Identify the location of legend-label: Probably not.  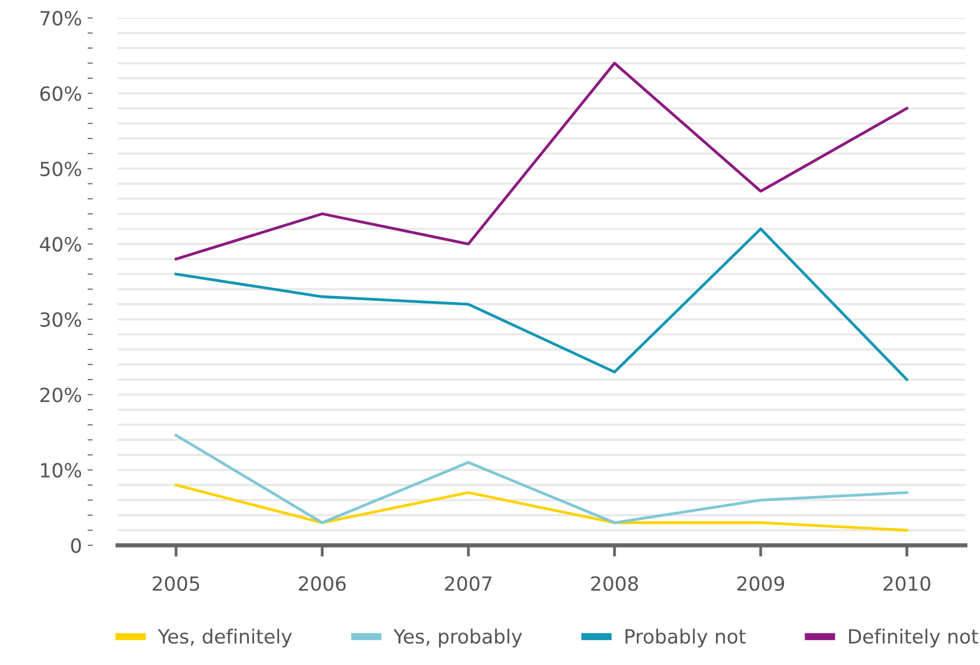
(686, 638).